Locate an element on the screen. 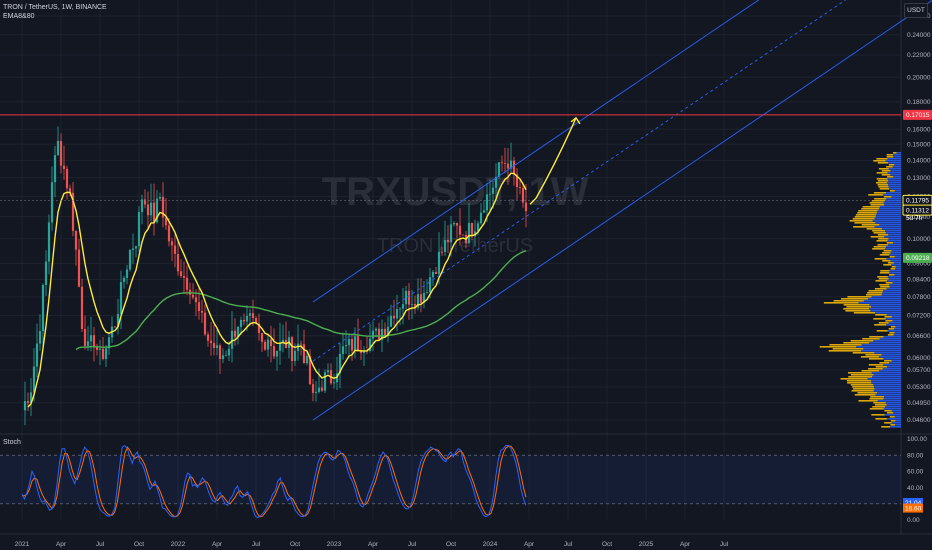 Image resolution: width=932 pixels, height=550 pixels. indicator-title: EMA8&80 is located at coordinates (19, 16).